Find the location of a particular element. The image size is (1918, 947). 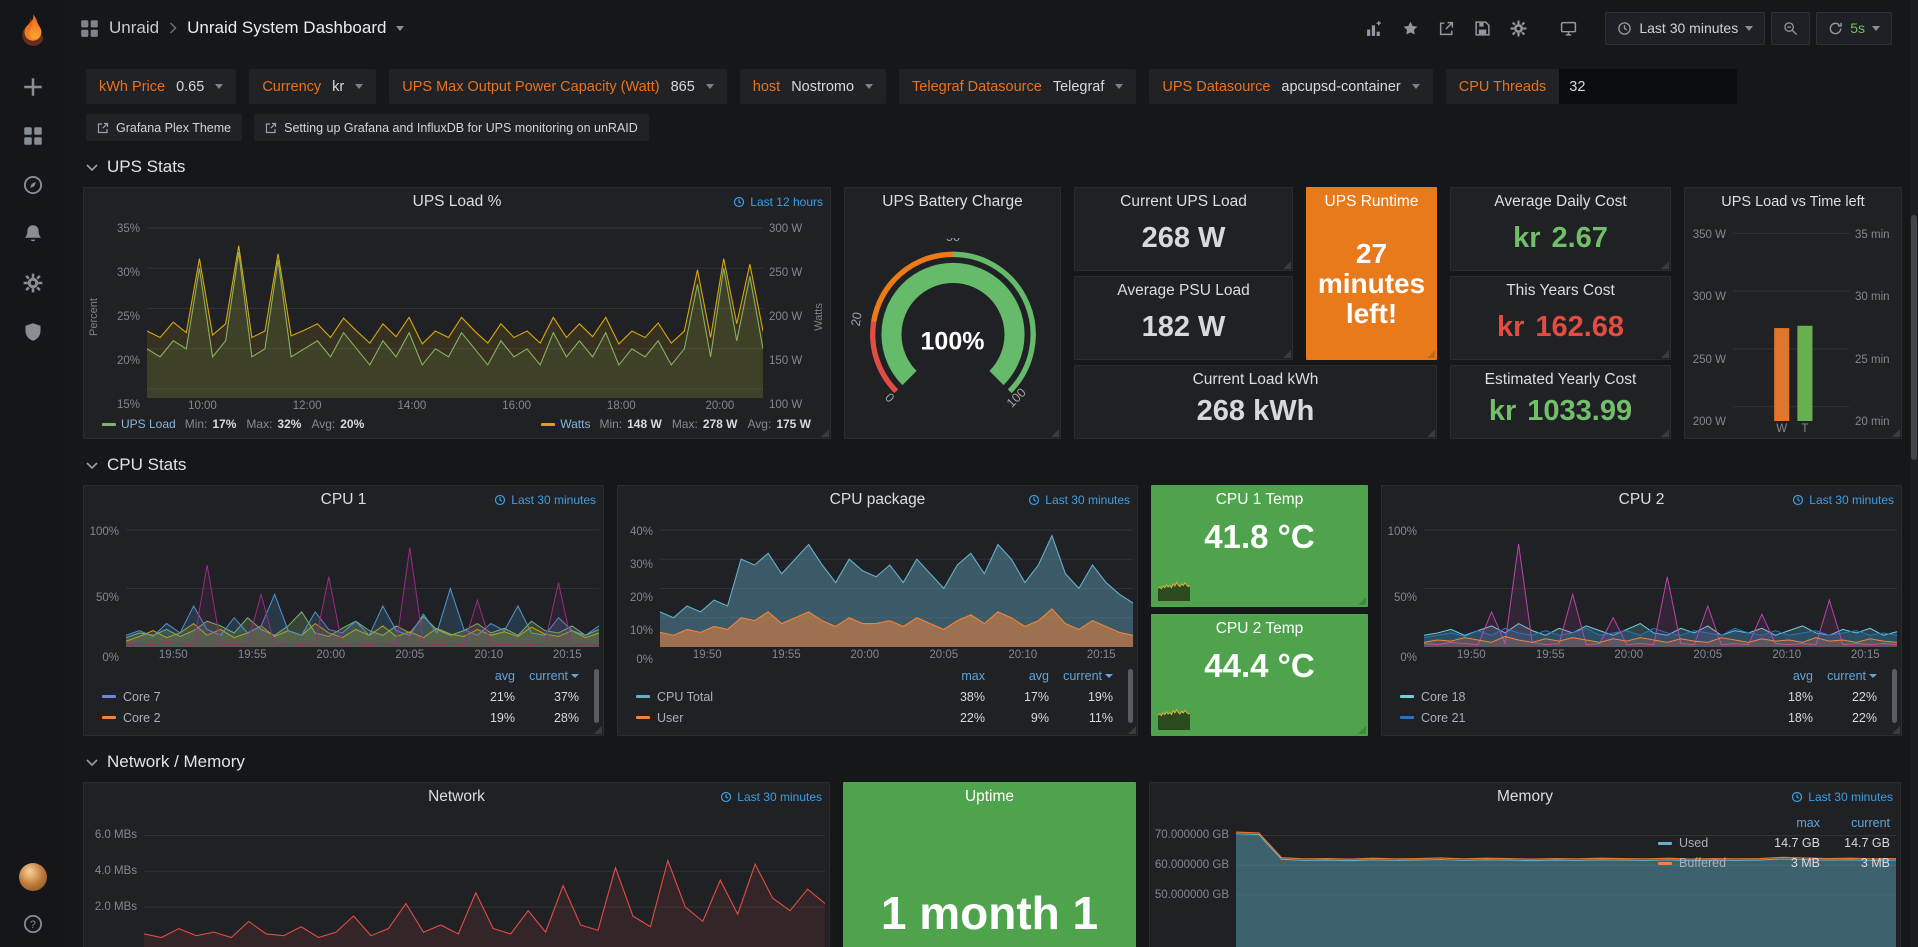

stat-value: 44.4 °C is located at coordinates (1259, 665).